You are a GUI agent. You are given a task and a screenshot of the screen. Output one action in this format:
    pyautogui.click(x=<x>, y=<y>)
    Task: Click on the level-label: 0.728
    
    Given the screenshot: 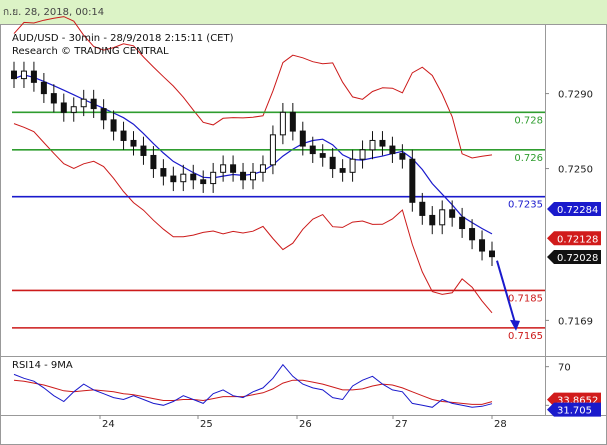 What is the action you would take?
    pyautogui.click(x=528, y=120)
    